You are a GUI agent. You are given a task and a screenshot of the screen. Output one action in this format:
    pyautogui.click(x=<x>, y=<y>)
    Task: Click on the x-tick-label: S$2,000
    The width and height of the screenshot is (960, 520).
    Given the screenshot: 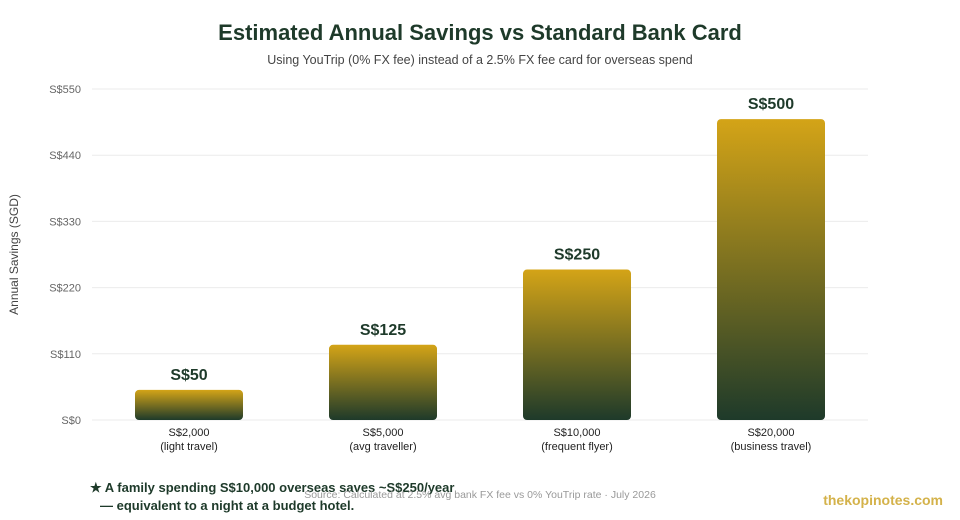 What is the action you would take?
    pyautogui.click(x=189, y=433)
    